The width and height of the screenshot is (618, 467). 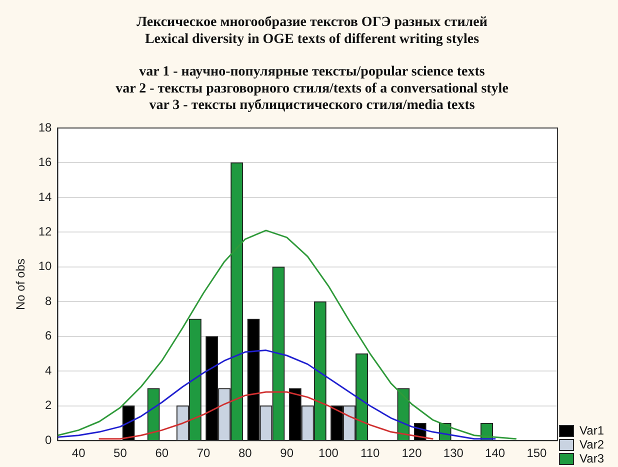 I want to click on x-tick-label: 80, so click(x=245, y=453).